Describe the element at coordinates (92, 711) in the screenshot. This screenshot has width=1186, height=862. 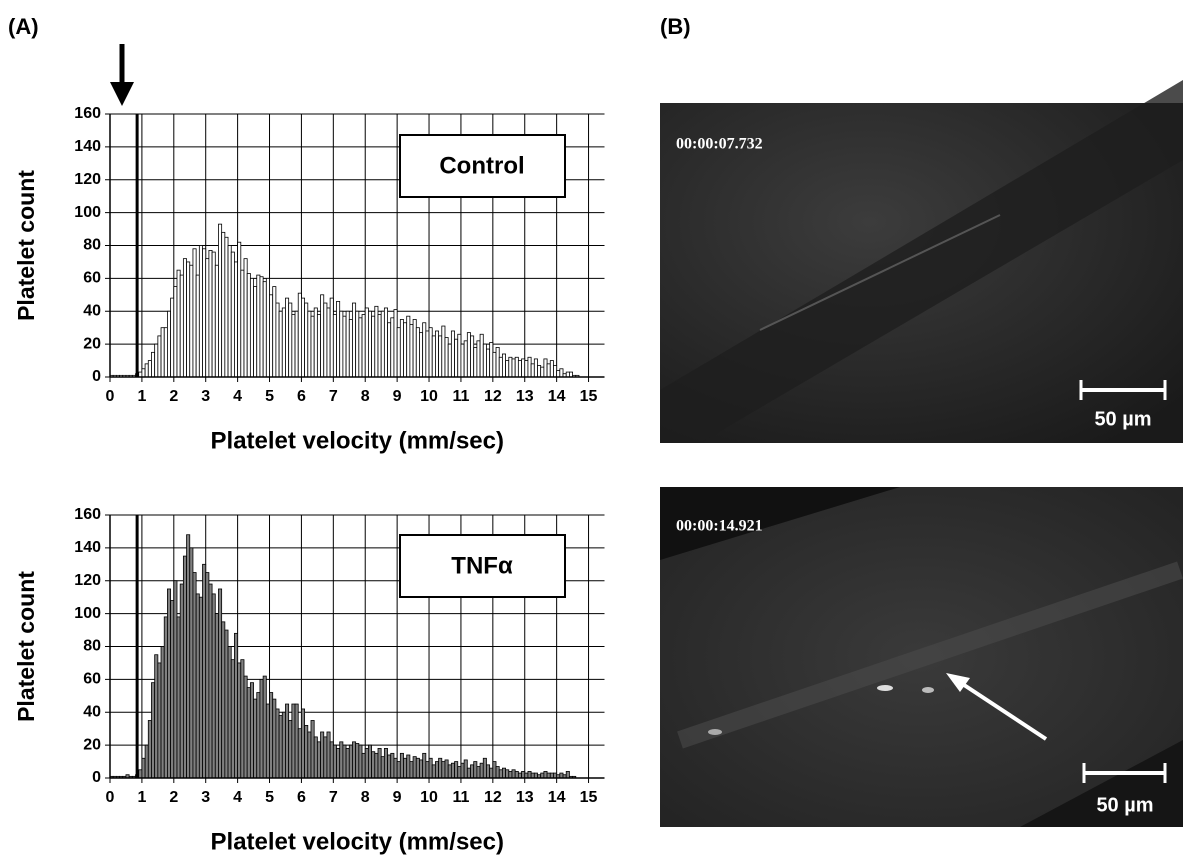
I see `y-tick-label: 40` at that location.